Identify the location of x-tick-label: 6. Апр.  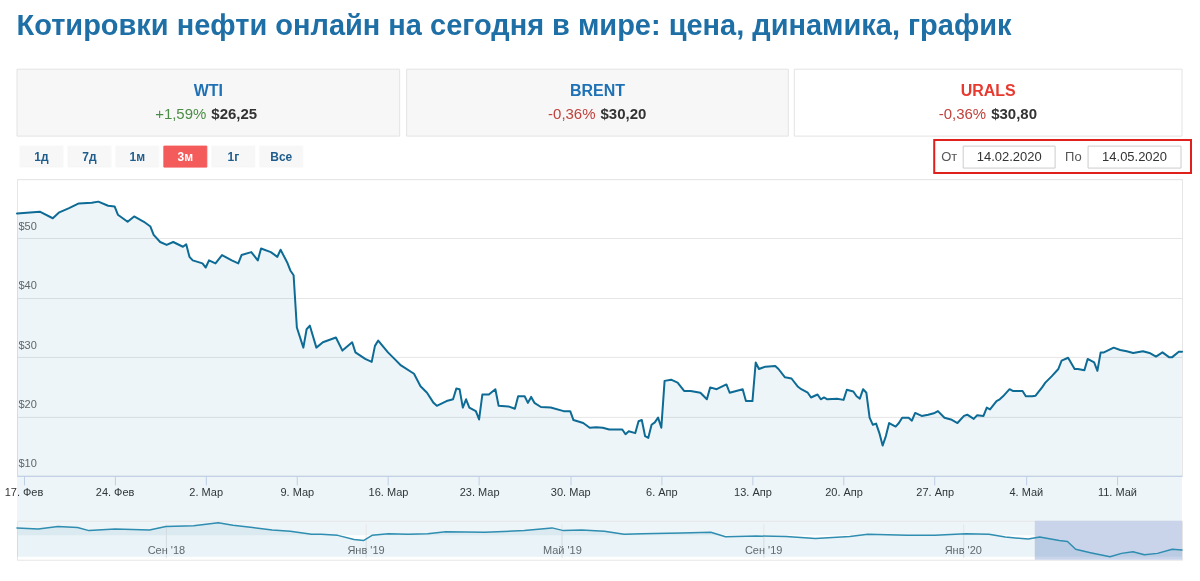
(662, 492).